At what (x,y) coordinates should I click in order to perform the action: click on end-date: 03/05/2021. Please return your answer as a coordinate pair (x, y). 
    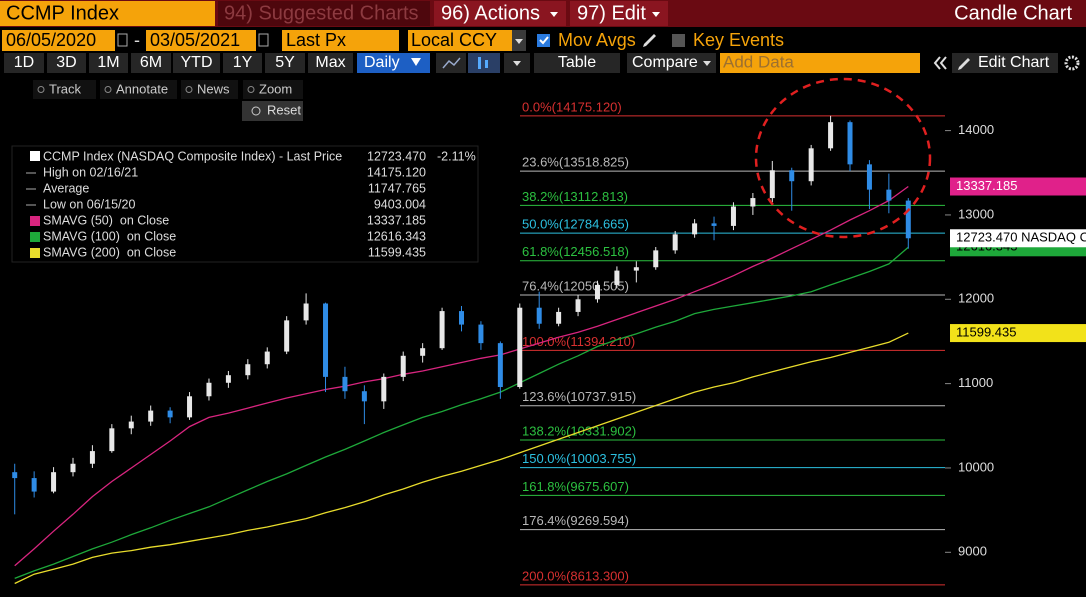
    Looking at the image, I should click on (195, 40).